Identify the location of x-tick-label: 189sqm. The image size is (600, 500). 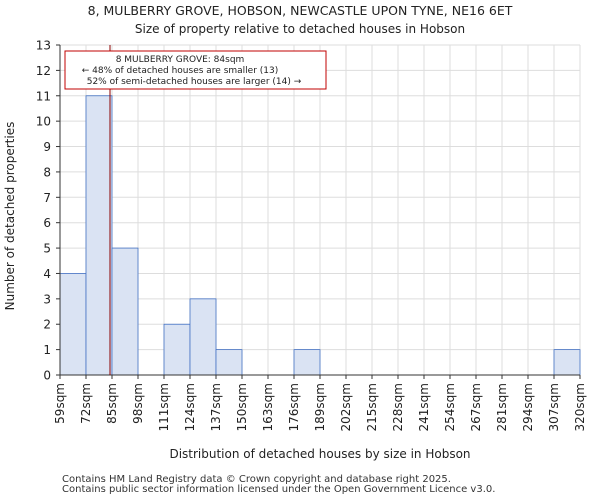
(320, 407).